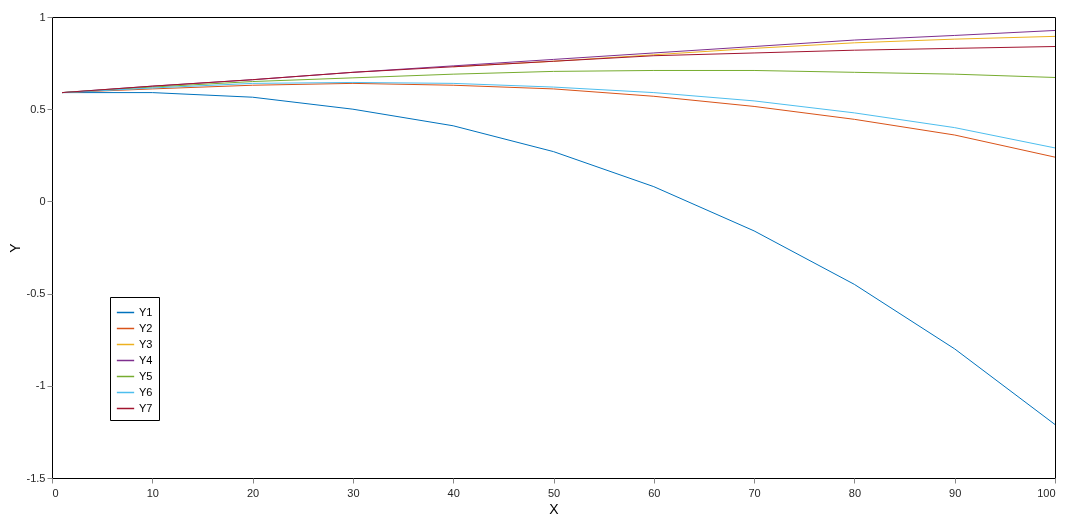 This screenshot has height=526, width=1080. What do you see at coordinates (1046, 492) in the screenshot?
I see `x-tick-label: 100` at bounding box center [1046, 492].